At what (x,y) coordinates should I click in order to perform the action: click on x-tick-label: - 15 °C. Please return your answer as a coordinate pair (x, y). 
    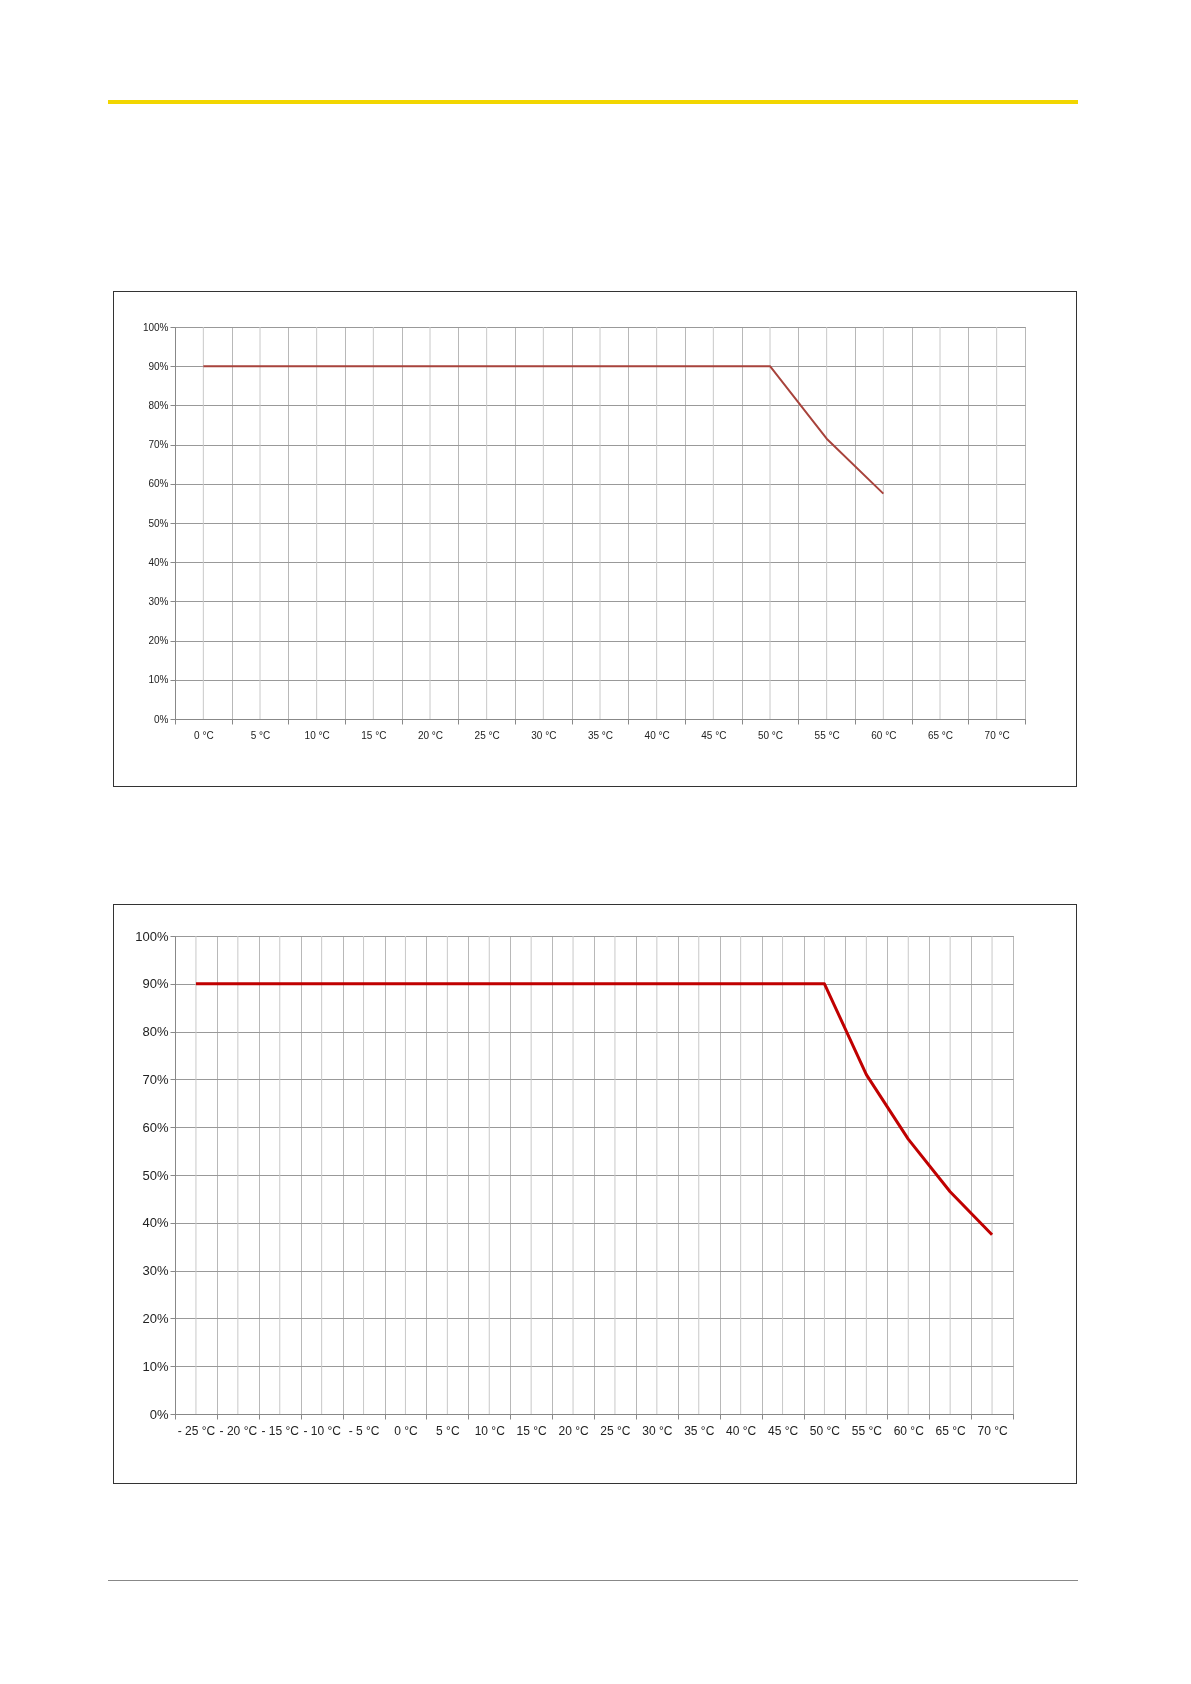
    Looking at the image, I should click on (280, 1430).